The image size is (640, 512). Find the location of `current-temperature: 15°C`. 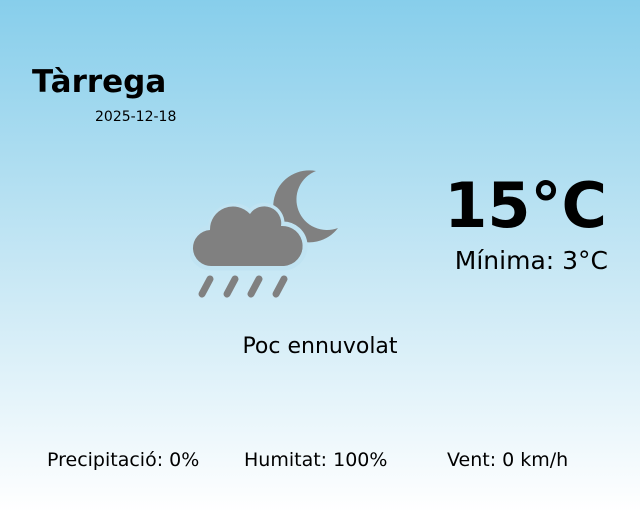

current-temperature: 15°C is located at coordinates (525, 205).